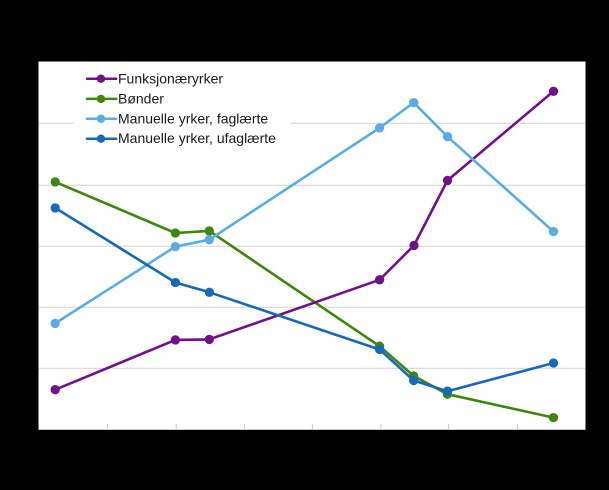 The width and height of the screenshot is (609, 490). I want to click on svg-text: Manuelle yrker, ufaglærte, so click(197, 138).